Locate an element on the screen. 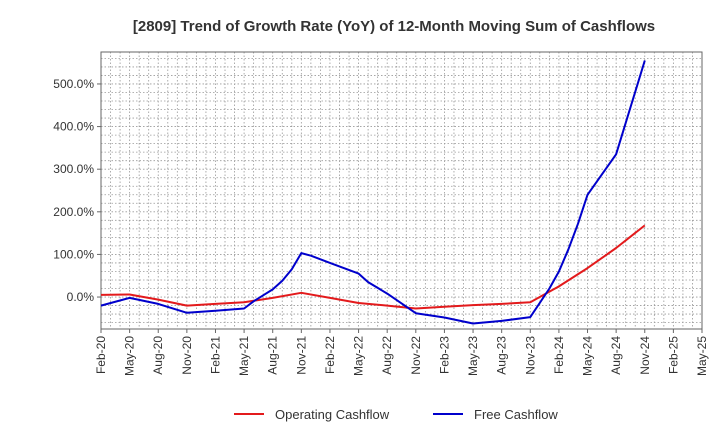 The height and width of the screenshot is (440, 720). x-tick-label: May-23 is located at coordinates (473, 356).